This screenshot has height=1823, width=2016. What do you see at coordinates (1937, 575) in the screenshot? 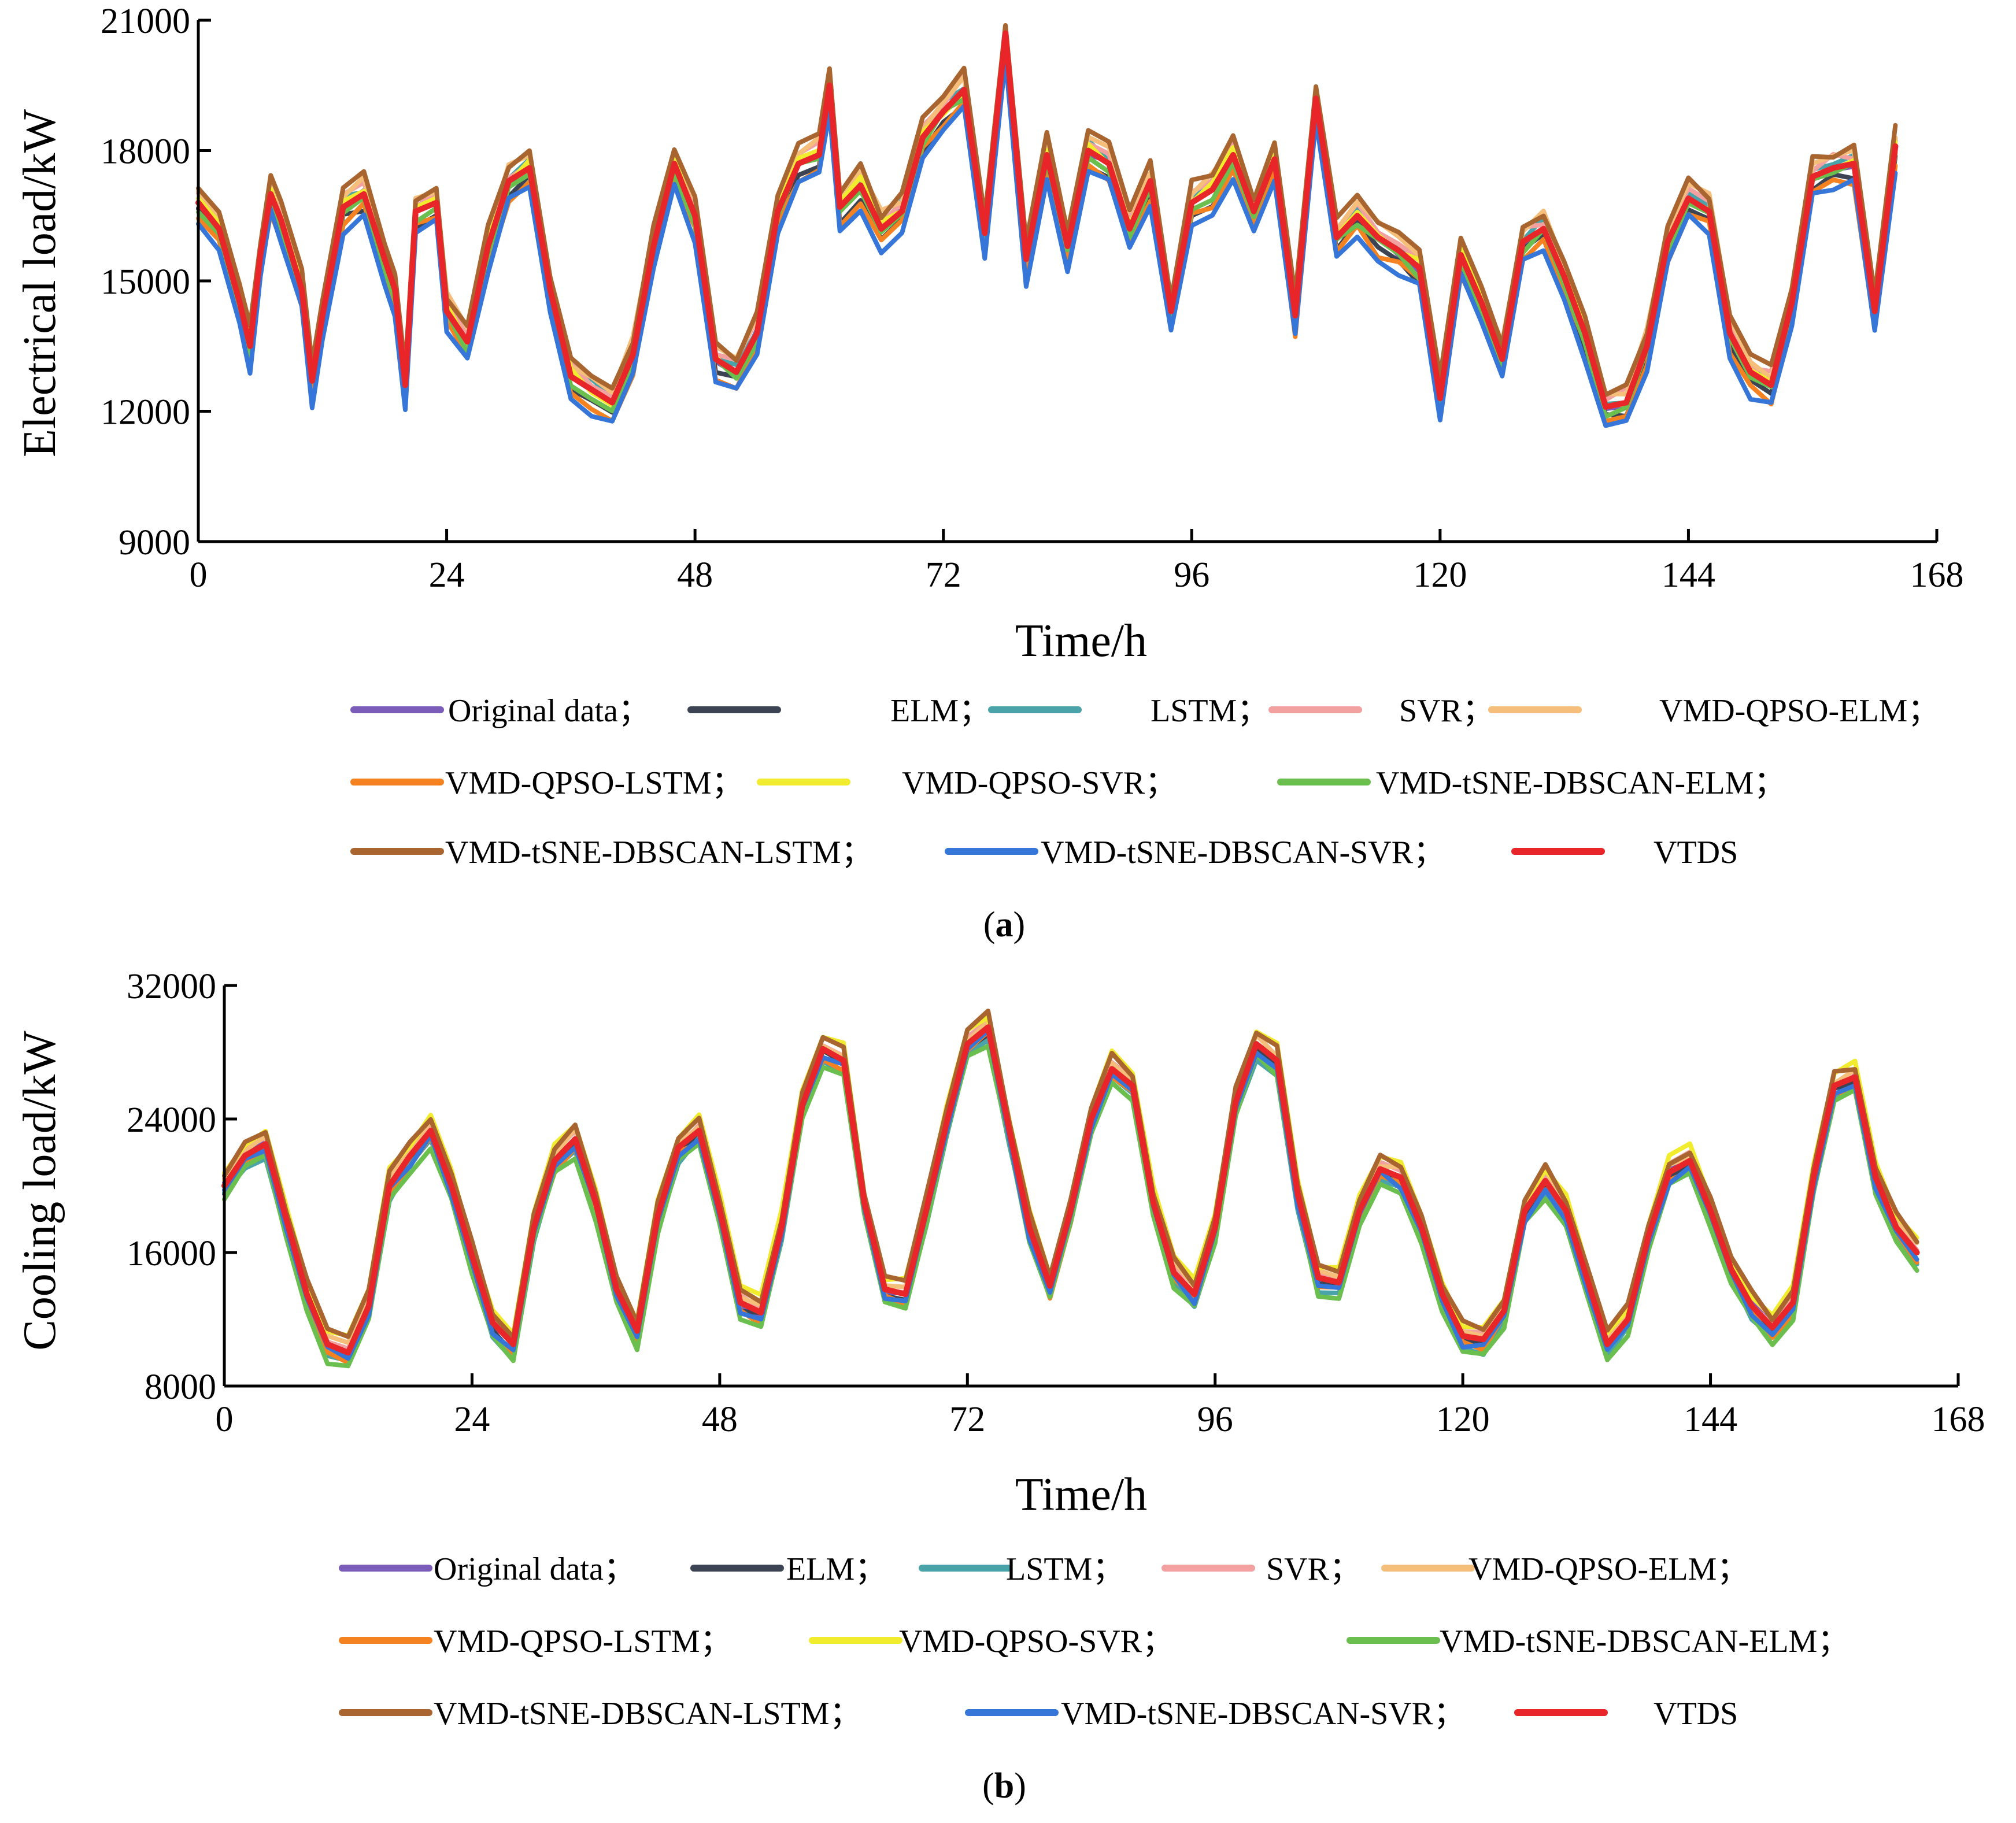
I see `x-tick-label-a-7: 168` at bounding box center [1937, 575].